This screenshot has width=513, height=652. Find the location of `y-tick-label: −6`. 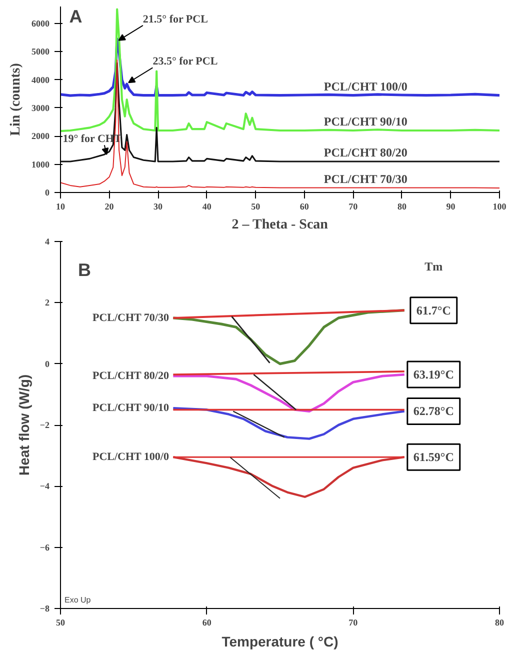

y-tick-label: −6 is located at coordinates (45, 547).